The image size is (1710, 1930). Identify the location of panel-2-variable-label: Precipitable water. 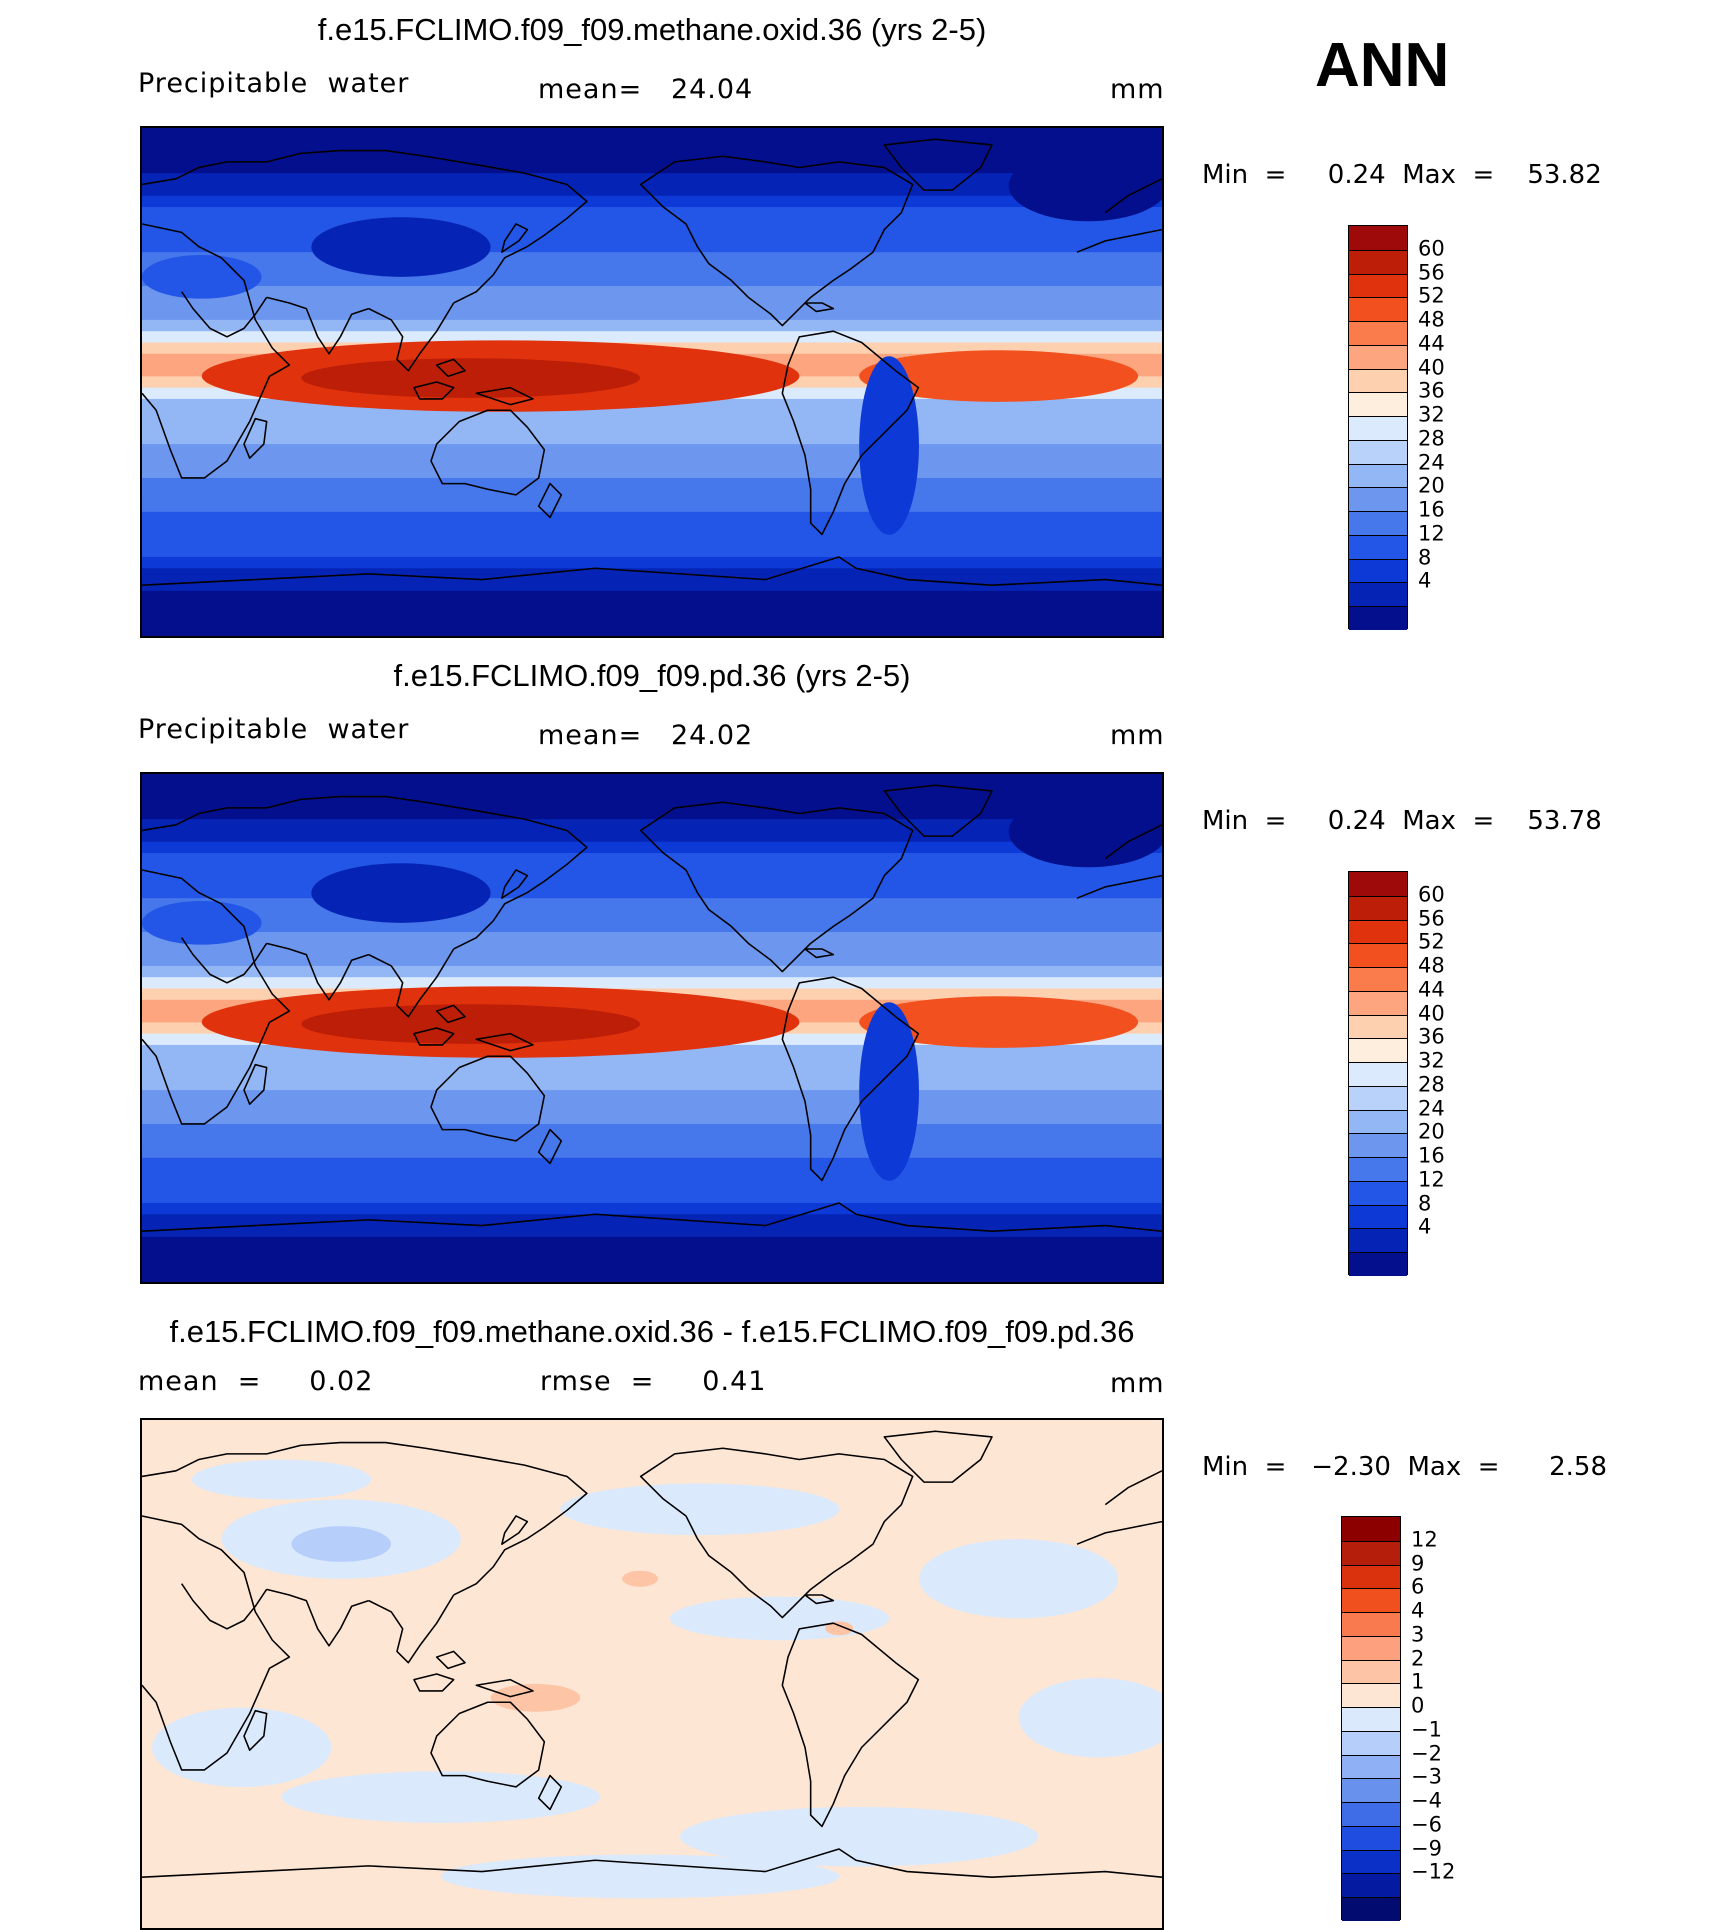
(274, 729).